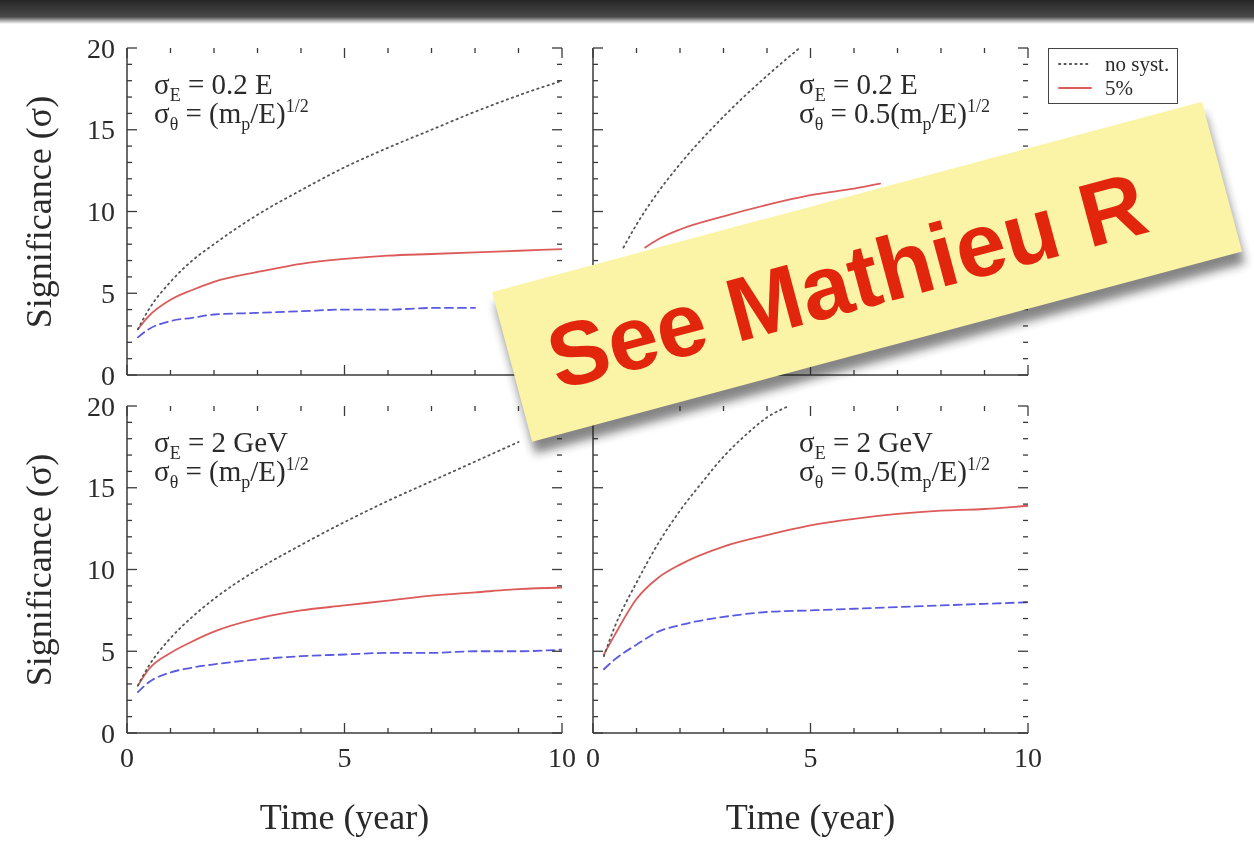  What do you see at coordinates (593, 757) in the screenshot?
I see `x-tick-label: 0` at bounding box center [593, 757].